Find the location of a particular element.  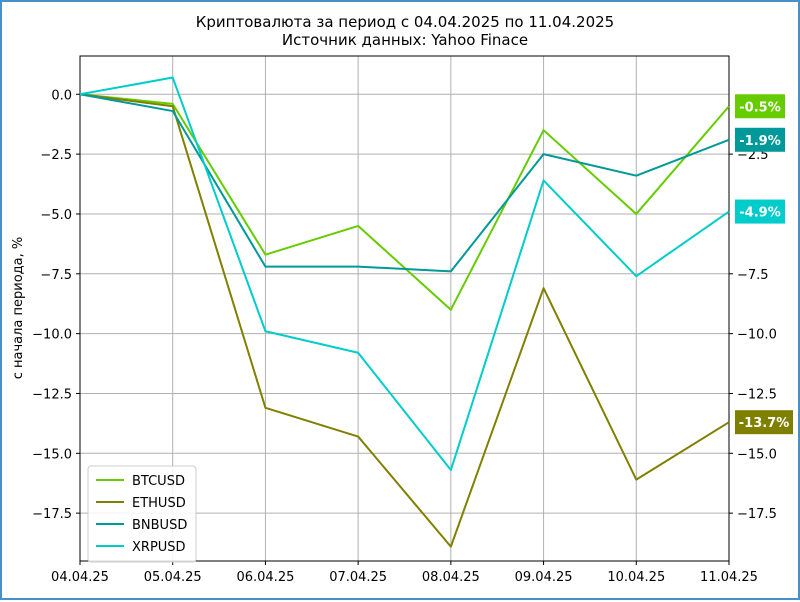

y-tick-label: −15.0 is located at coordinates (52, 454).